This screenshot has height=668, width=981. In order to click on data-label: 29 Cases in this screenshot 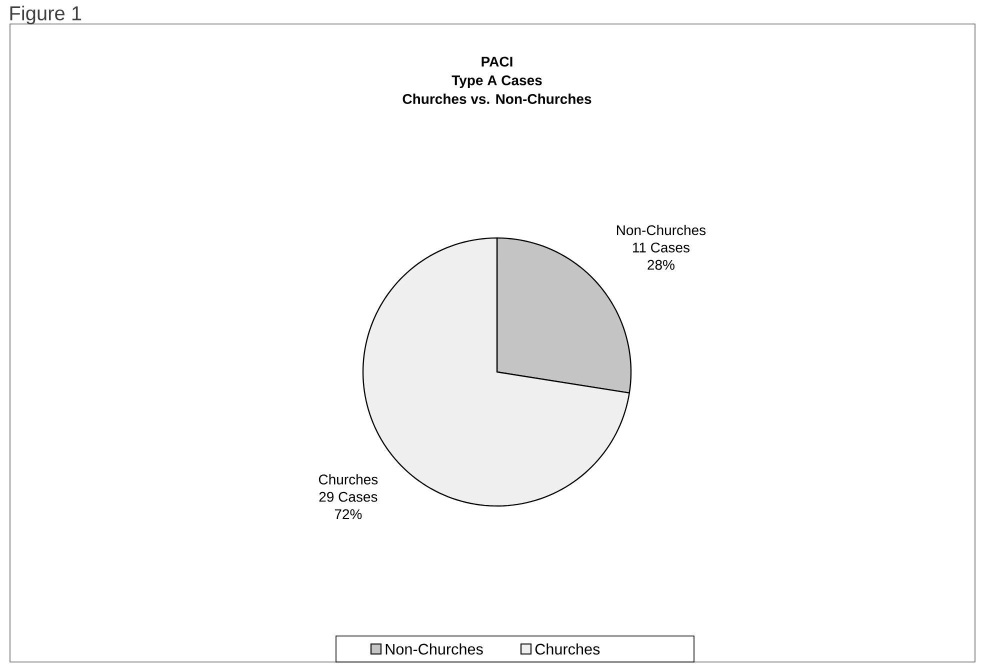, I will do `click(348, 497)`.